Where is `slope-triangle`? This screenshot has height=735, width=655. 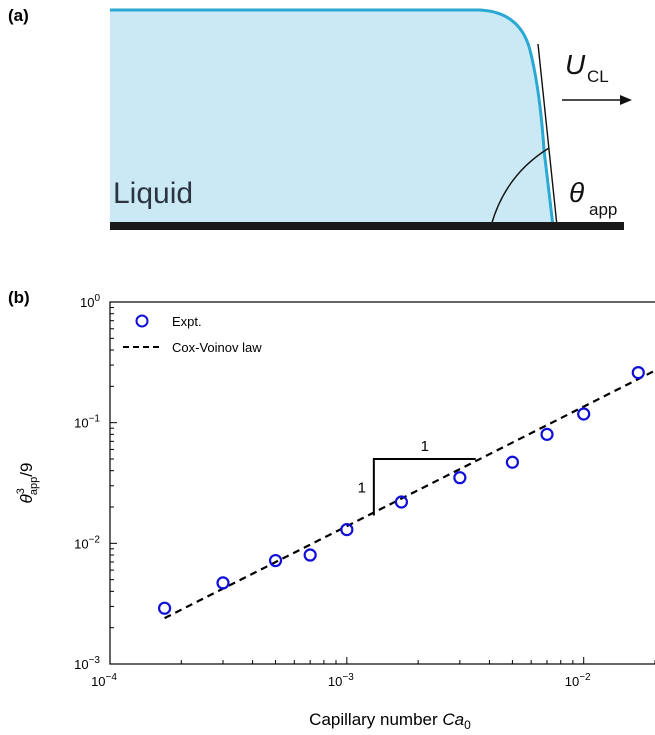
slope-triangle is located at coordinates (424, 486).